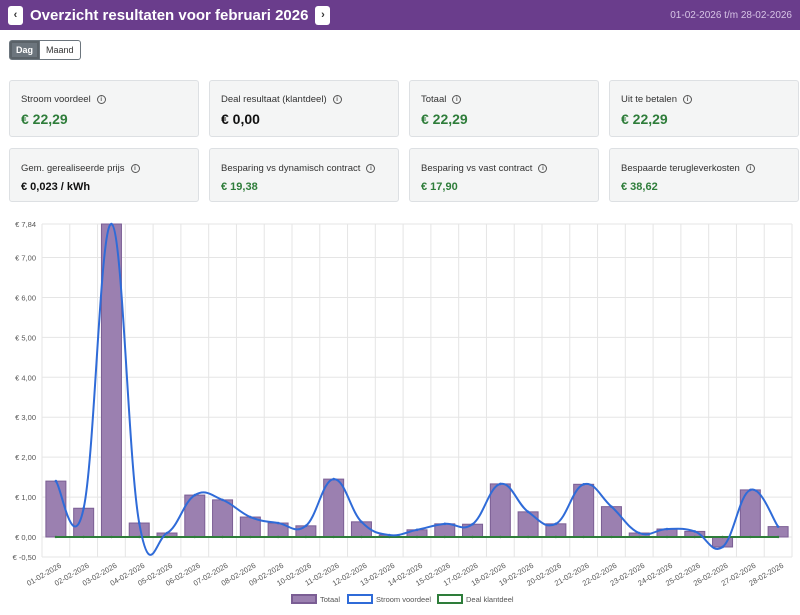 This screenshot has height=615, width=800. What do you see at coordinates (439, 187) in the screenshot?
I see `card-value: € 17,90` at bounding box center [439, 187].